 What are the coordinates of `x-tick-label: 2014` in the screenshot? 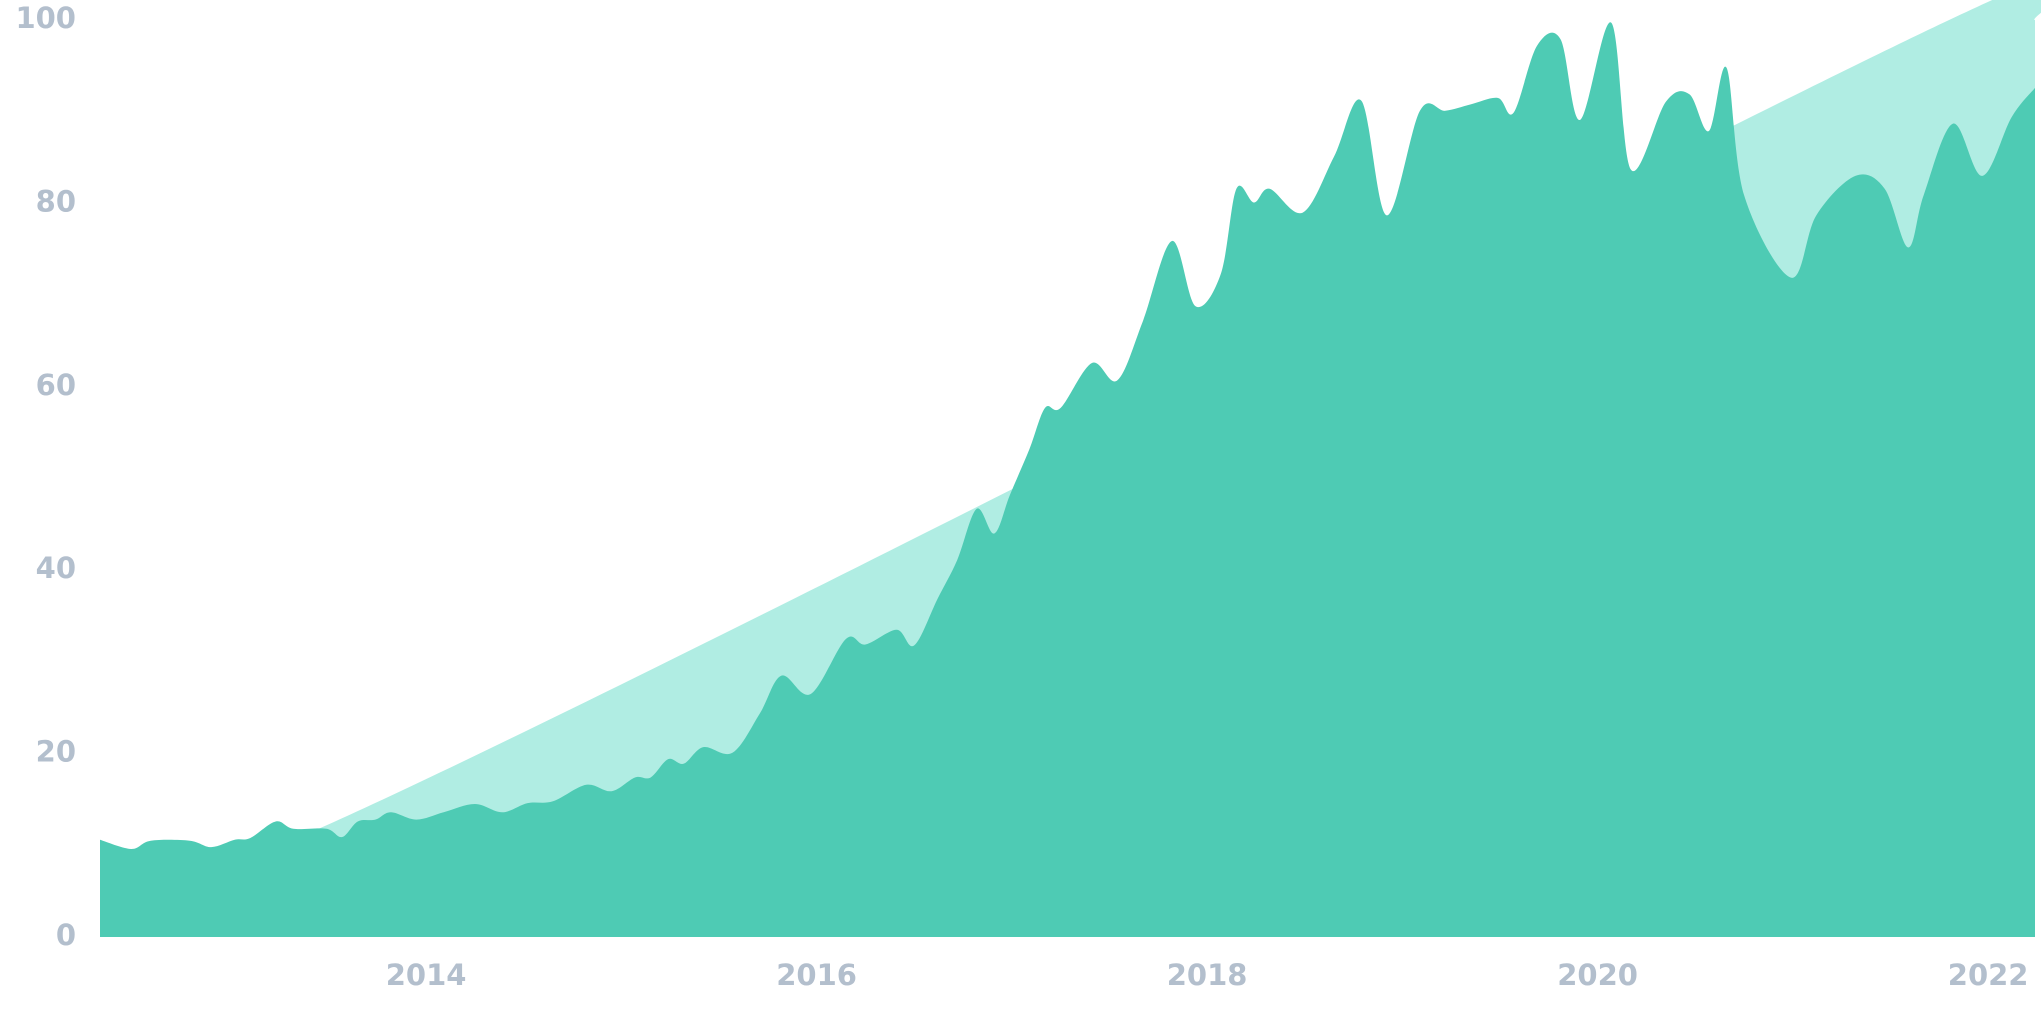 It's located at (426, 975).